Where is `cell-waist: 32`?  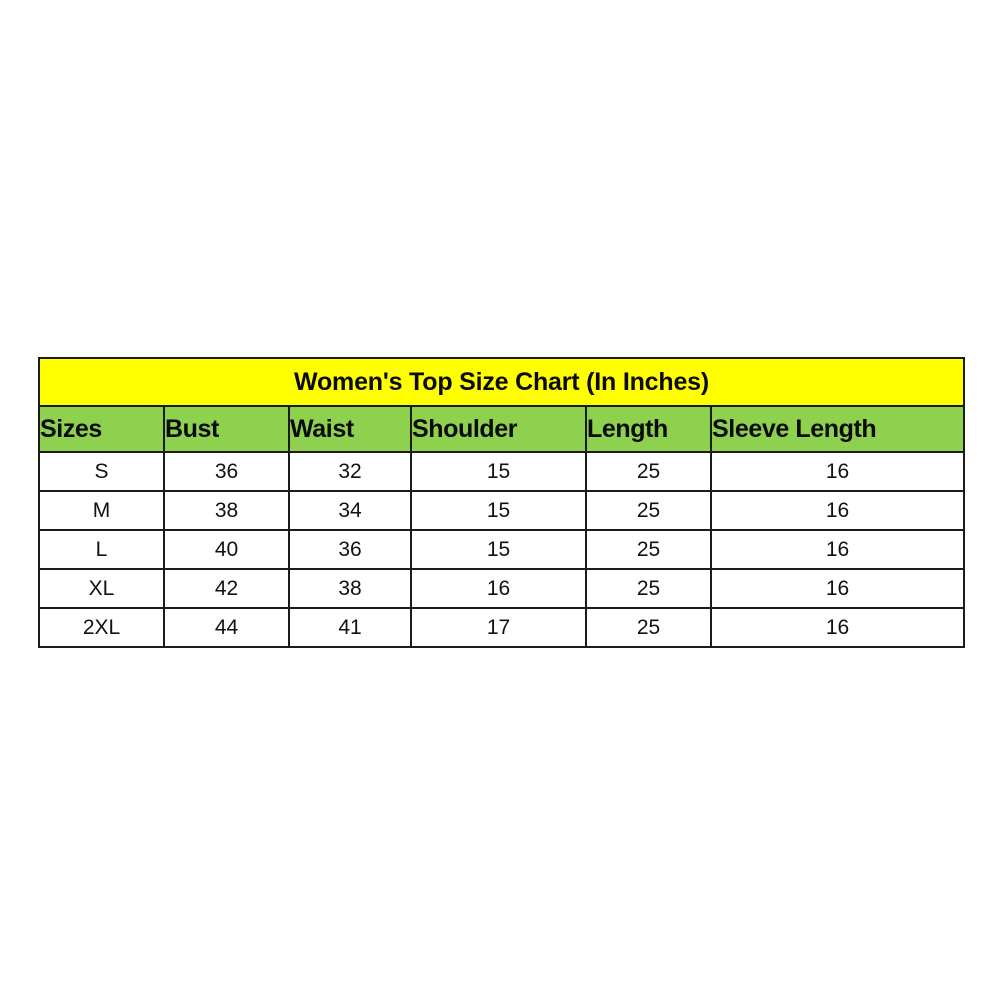
cell-waist: 32 is located at coordinates (350, 471).